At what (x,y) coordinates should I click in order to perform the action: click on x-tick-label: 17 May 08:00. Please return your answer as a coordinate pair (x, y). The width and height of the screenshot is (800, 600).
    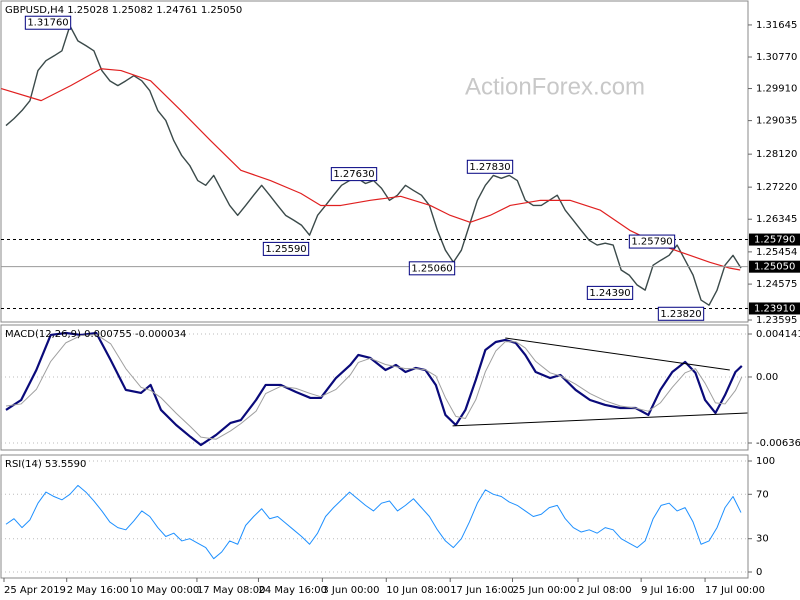
    Looking at the image, I should click on (231, 590).